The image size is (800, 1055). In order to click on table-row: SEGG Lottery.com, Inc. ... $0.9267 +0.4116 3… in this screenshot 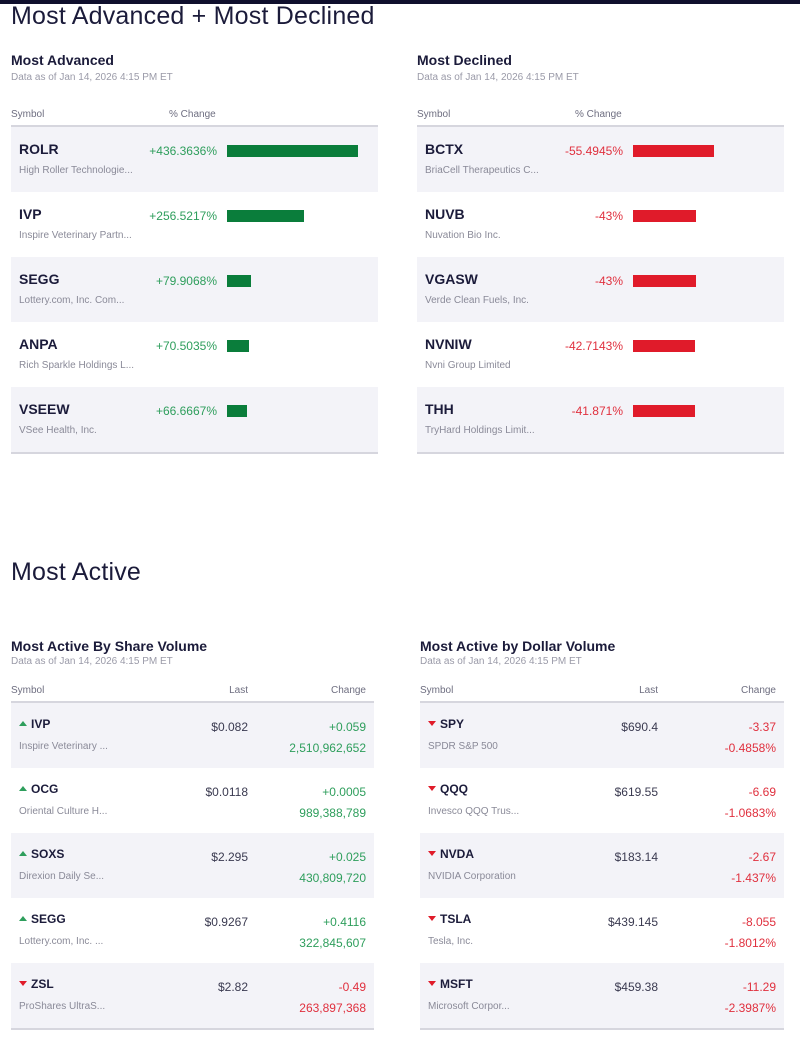, I will do `click(192, 930)`.